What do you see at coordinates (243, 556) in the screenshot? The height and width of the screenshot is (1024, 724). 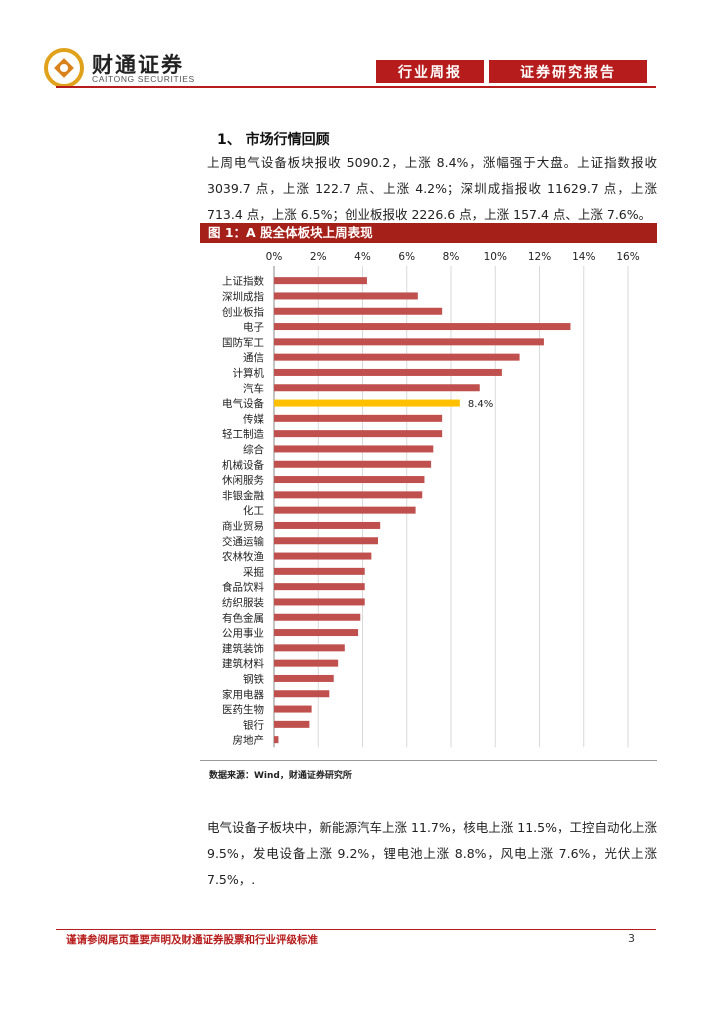 I see `category-label: 农林牧渔` at bounding box center [243, 556].